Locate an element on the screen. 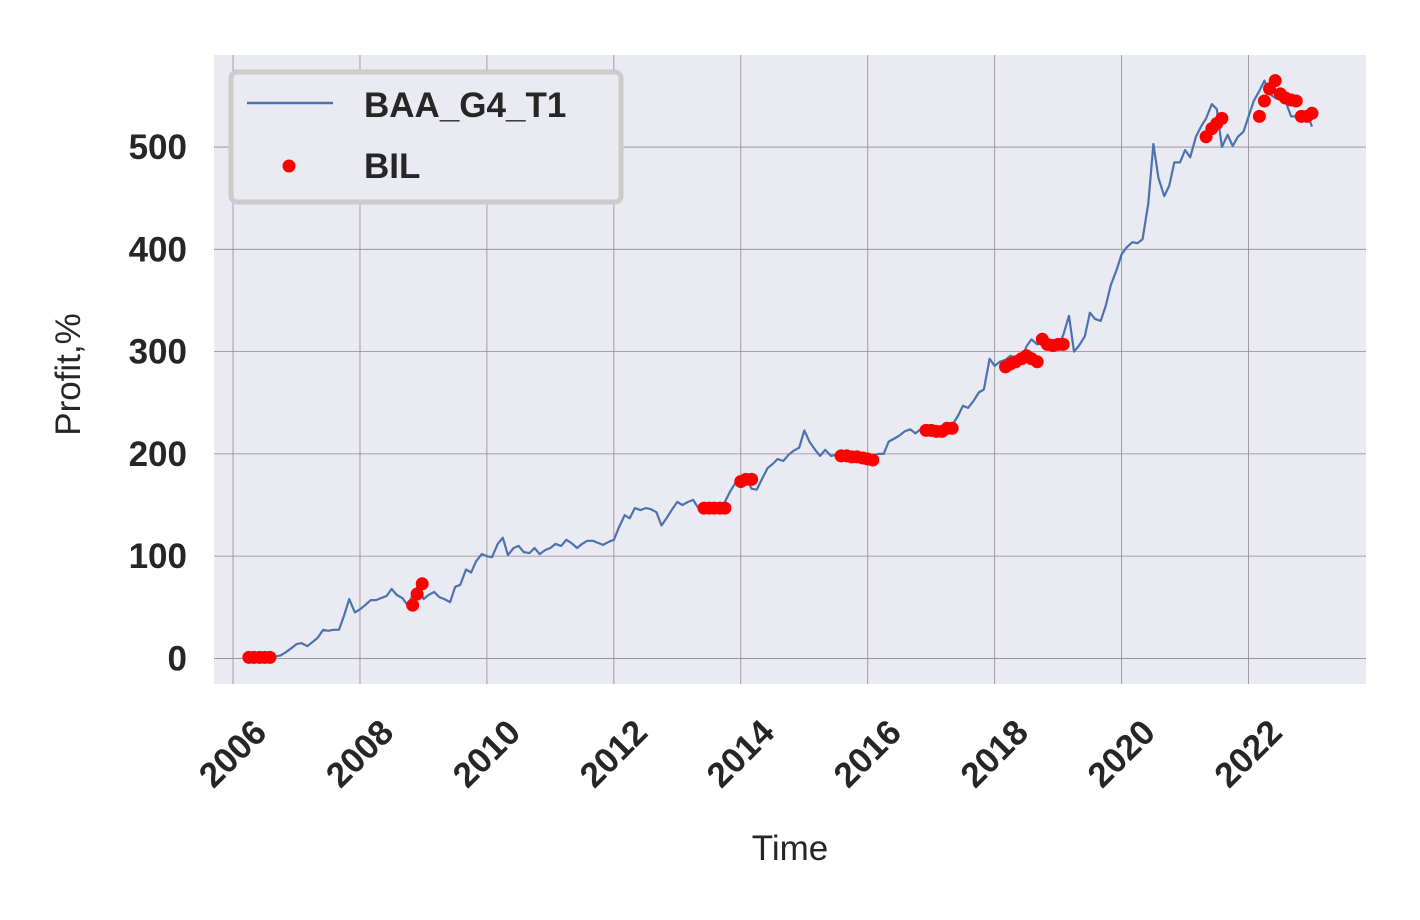 This screenshot has height=920, width=1420. x-tick-label: 2018 is located at coordinates (994, 754).